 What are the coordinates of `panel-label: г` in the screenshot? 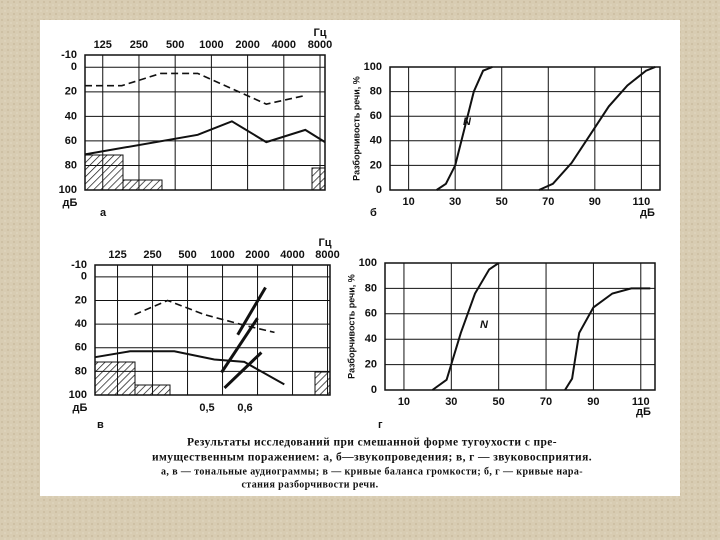 It's located at (380, 425).